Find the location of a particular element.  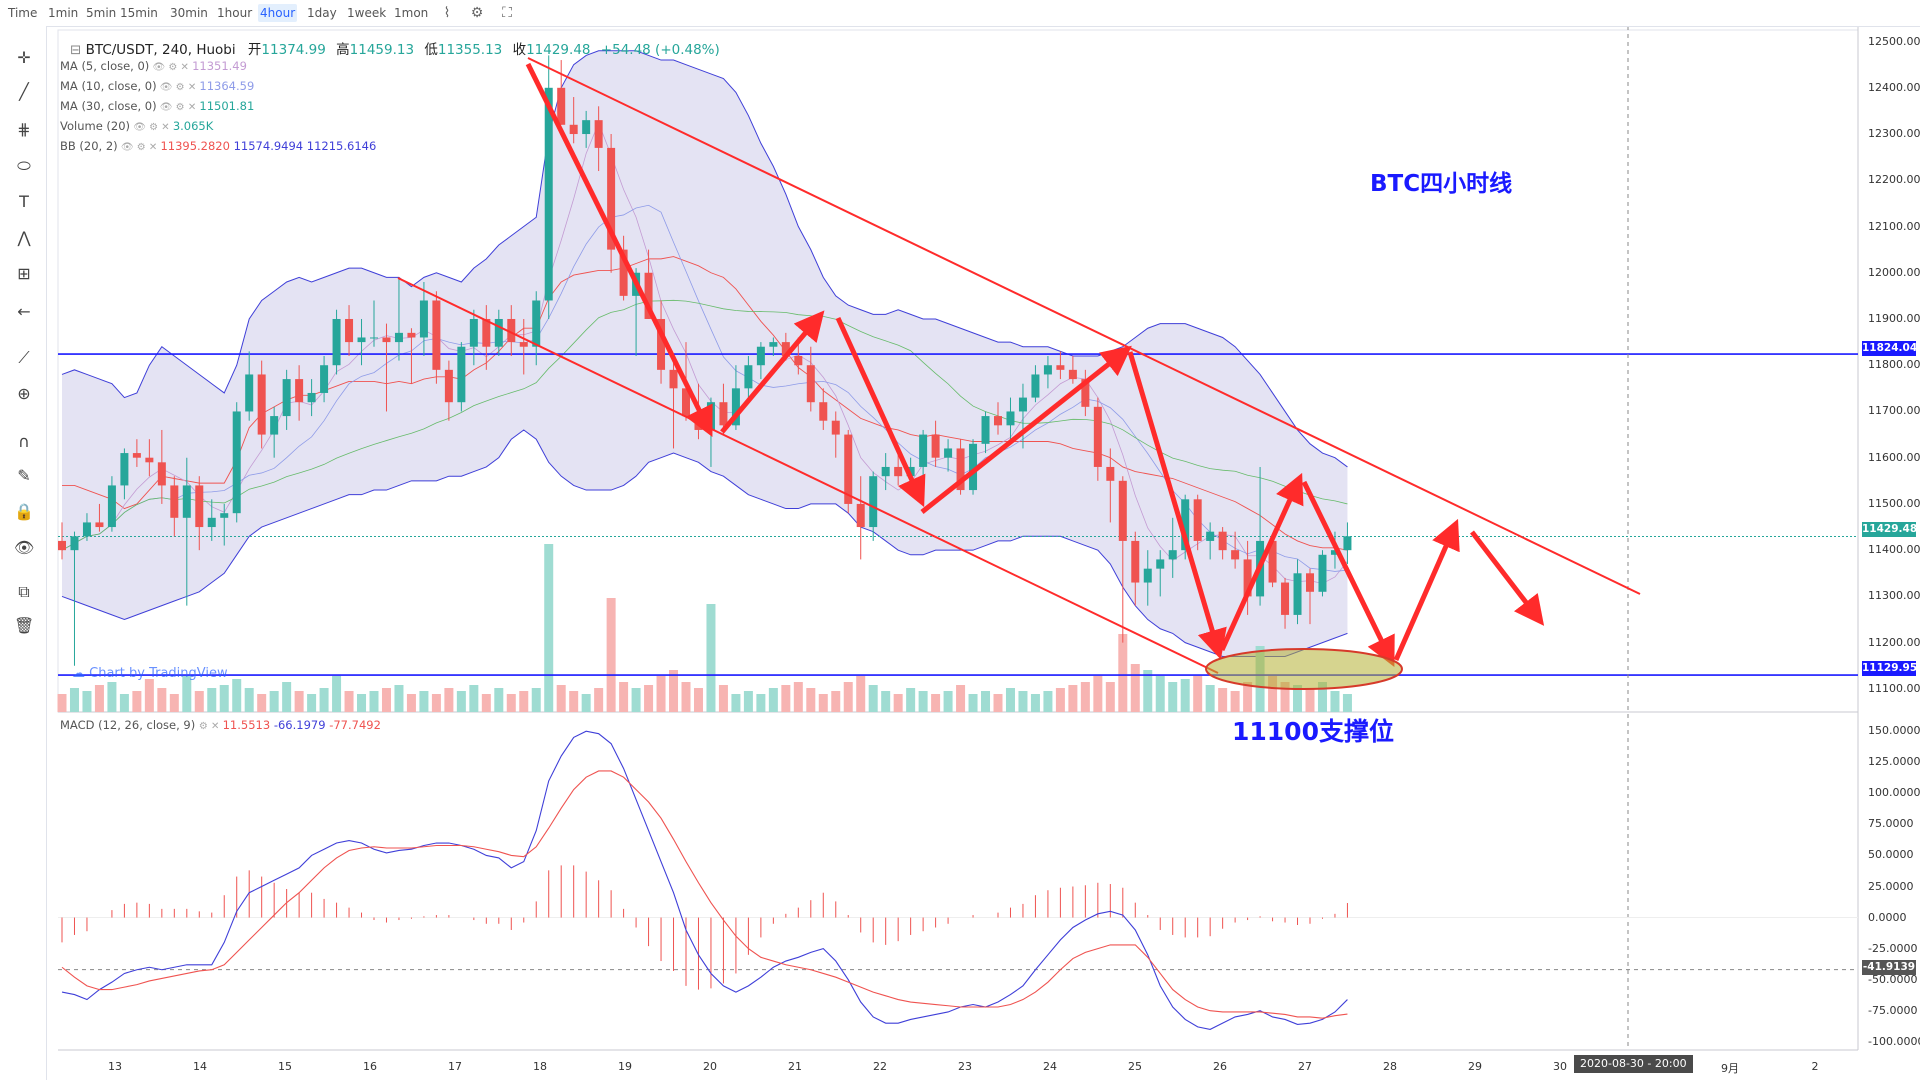

symbol-label: BTC/USDT, 240, Huobi is located at coordinates (160, 50).